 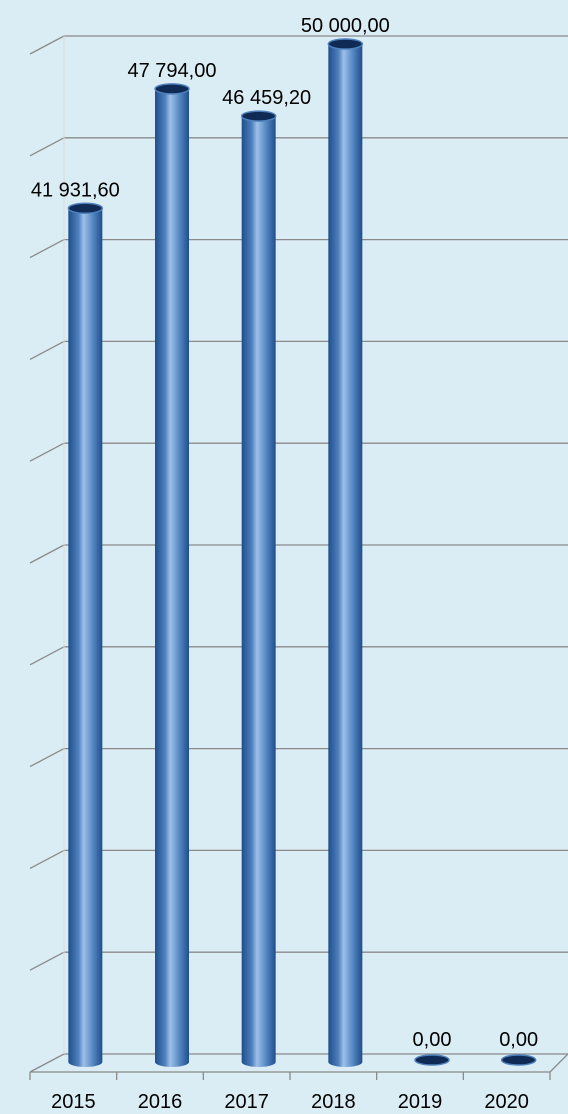 What do you see at coordinates (298, 1083) in the screenshot?
I see `x-axis: 2015 2016 2017 2018 2019 2020` at bounding box center [298, 1083].